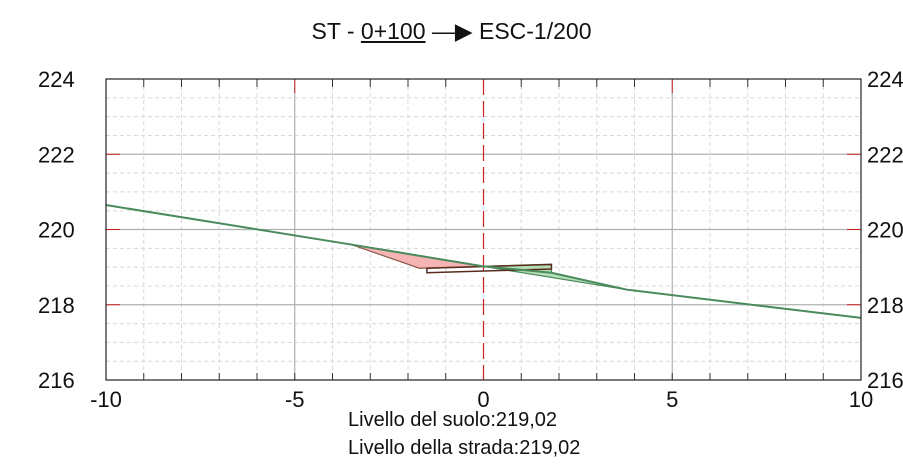 This screenshot has height=468, width=903. I want to click on right-y-tick-label: 216, so click(885, 380).